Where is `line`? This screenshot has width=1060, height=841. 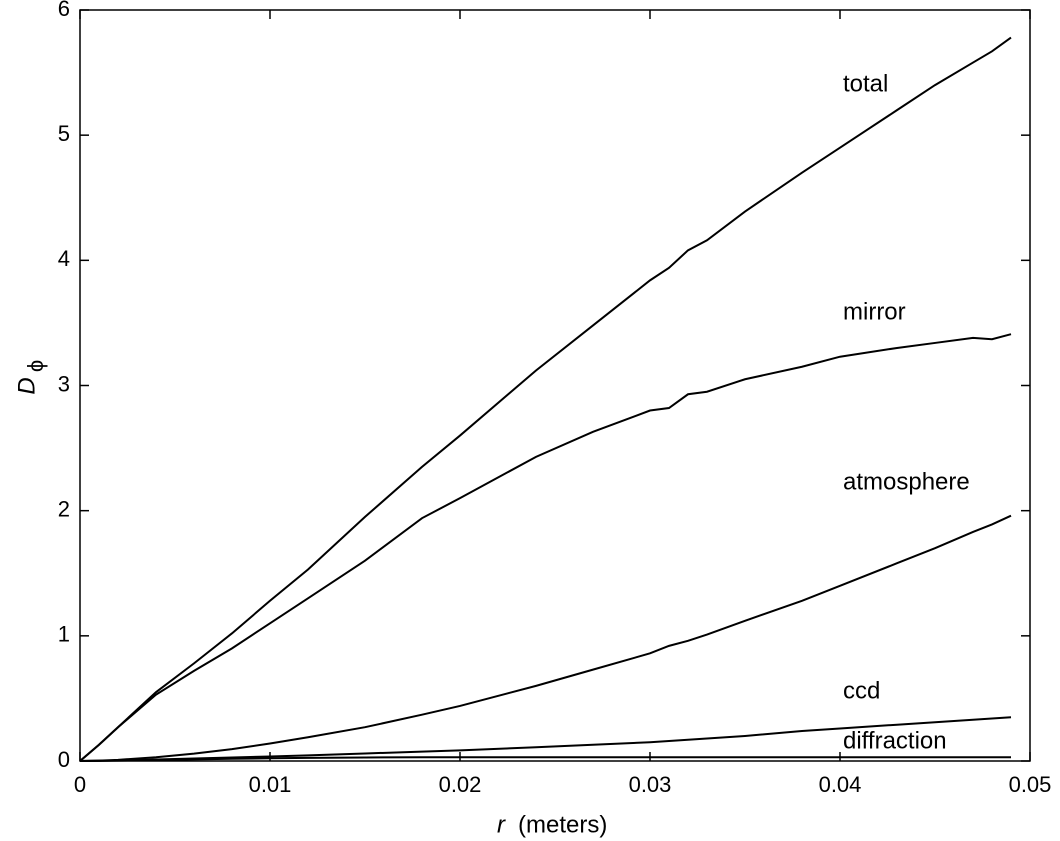
line is located at coordinates (545, 759).